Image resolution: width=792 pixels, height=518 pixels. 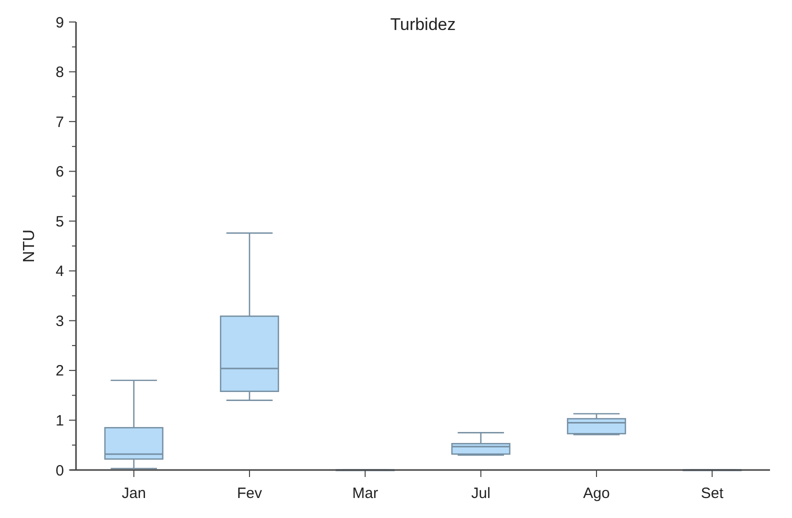 What do you see at coordinates (60, 471) in the screenshot?
I see `y-tick-label: 0` at bounding box center [60, 471].